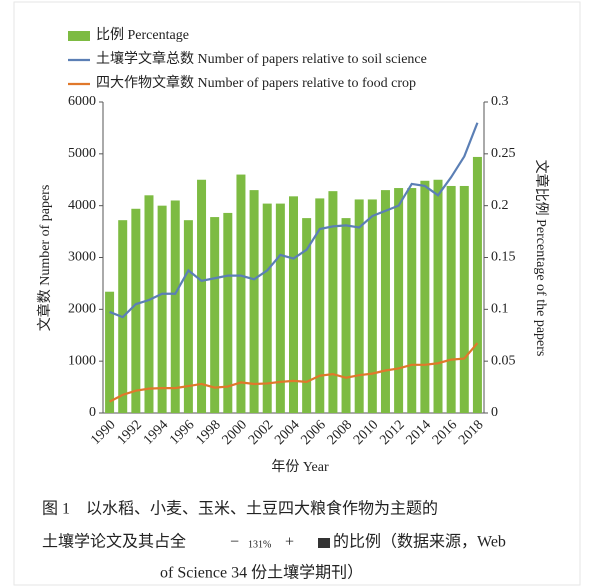 This screenshot has height=587, width=593. Describe the element at coordinates (82, 153) in the screenshot. I see `y-tick-label: 5000` at that location.